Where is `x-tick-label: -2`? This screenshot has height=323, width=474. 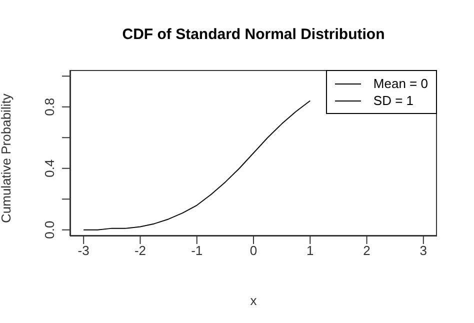 x-tick-label: -2 is located at coordinates (140, 250).